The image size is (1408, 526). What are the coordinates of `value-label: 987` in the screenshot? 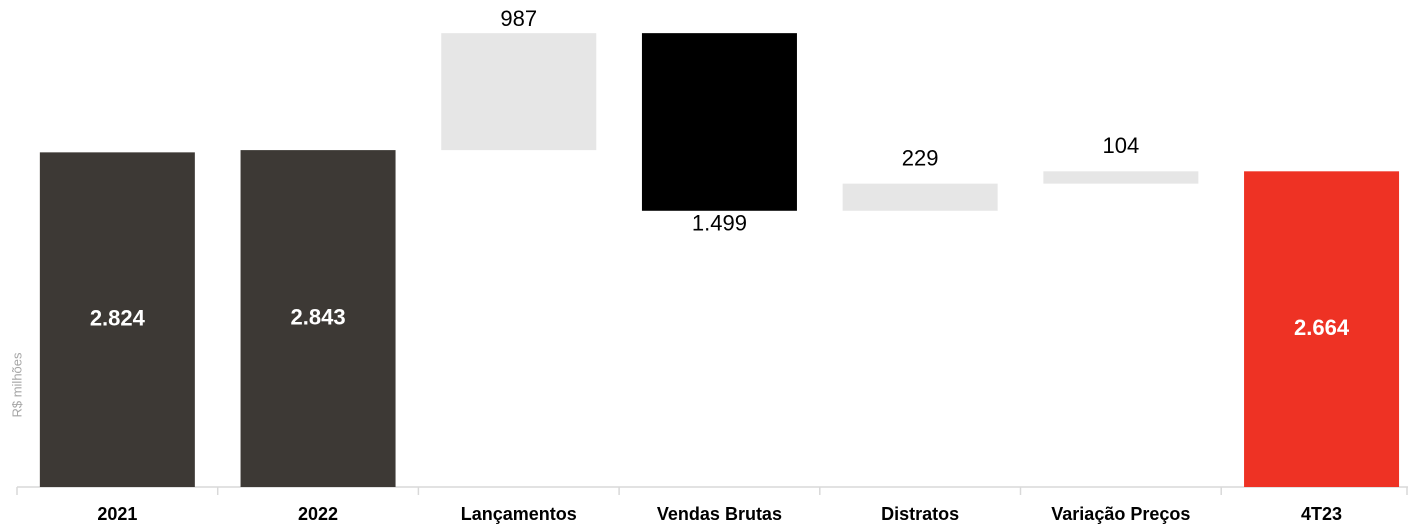 It's located at (518, 18).